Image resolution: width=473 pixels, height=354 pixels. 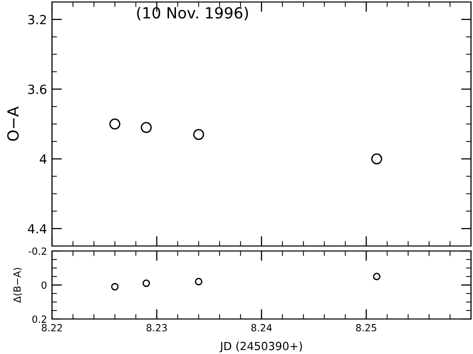 I want to click on y-tick-label: 4.4, so click(x=37, y=229).